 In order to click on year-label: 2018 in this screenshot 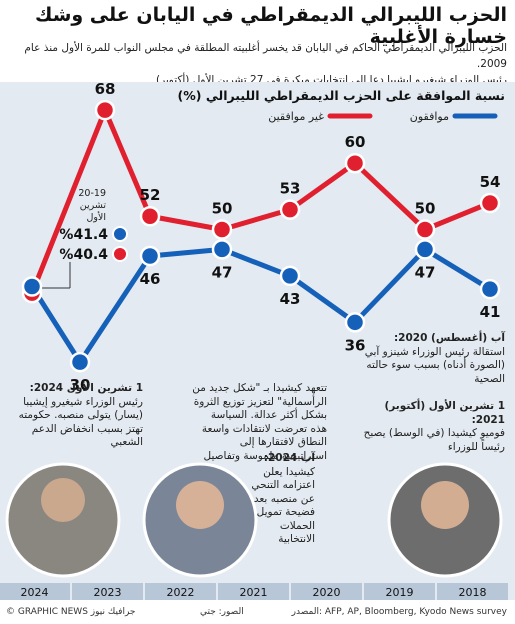, I will do `click(473, 592)`.